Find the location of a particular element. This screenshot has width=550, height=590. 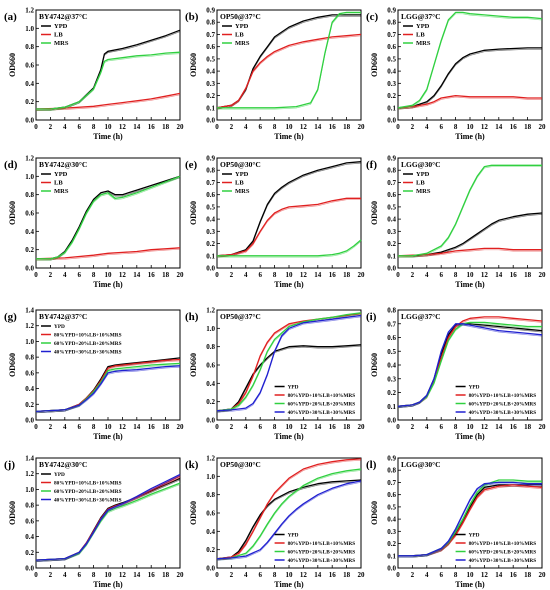

y-tick-label: 1.2 is located at coordinates (29, 474).